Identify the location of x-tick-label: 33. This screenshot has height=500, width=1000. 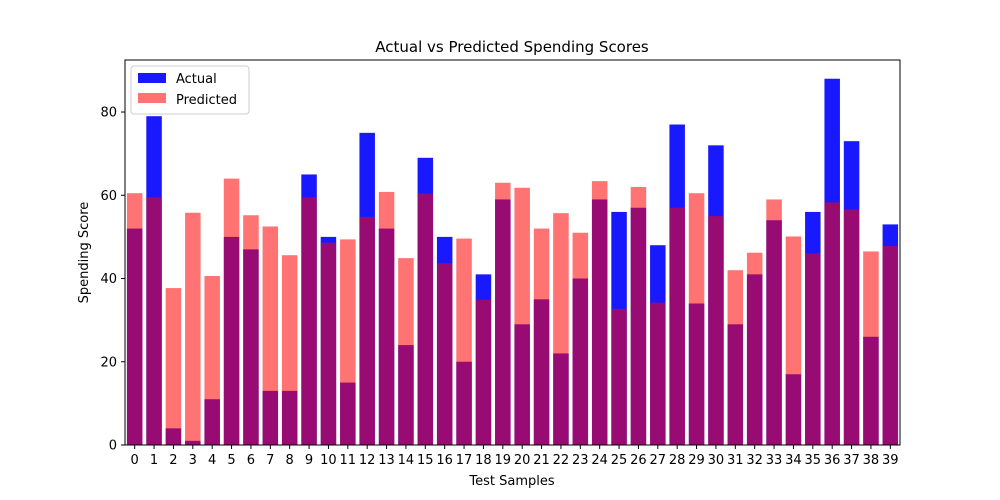
(774, 460).